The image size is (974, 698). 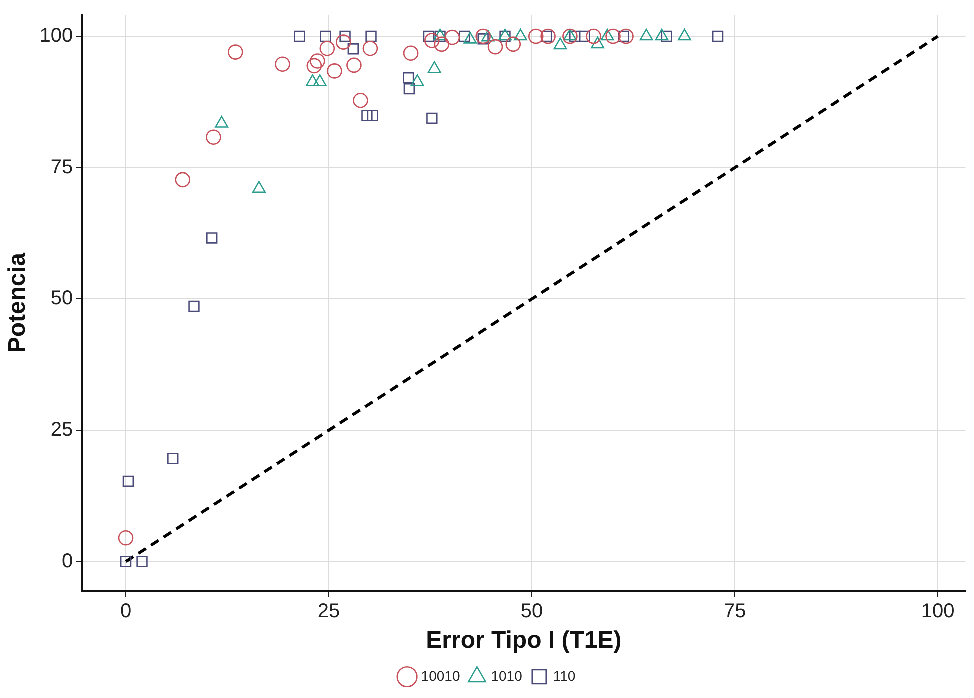 What do you see at coordinates (564, 676) in the screenshot?
I see `legend-label: 110` at bounding box center [564, 676].